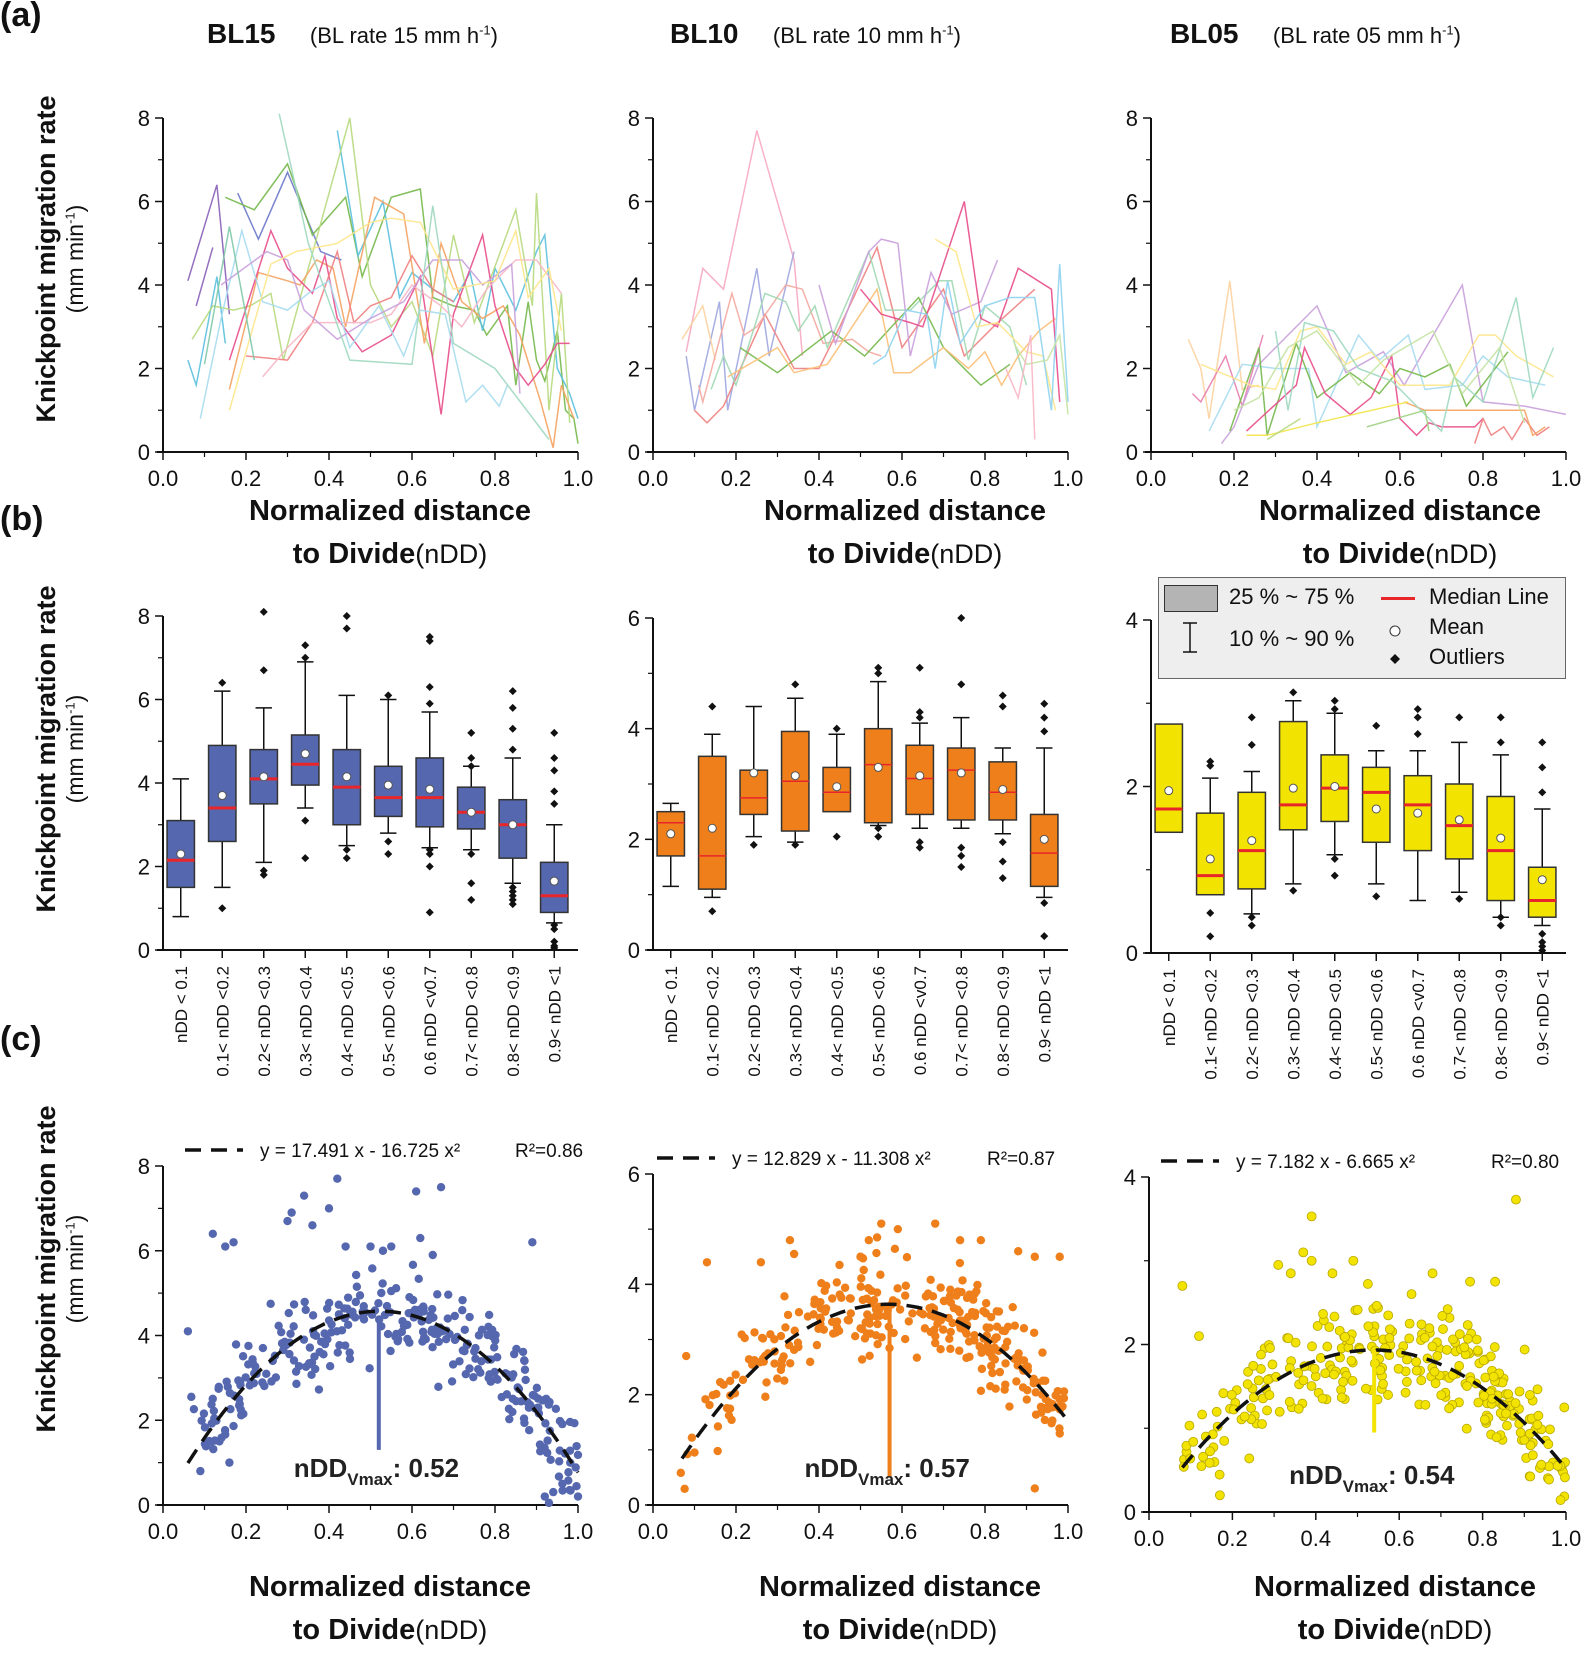  I want to click on x-axis-label-c-bl05: Normalized distance to Divide(nDD), so click(1395, 1608).